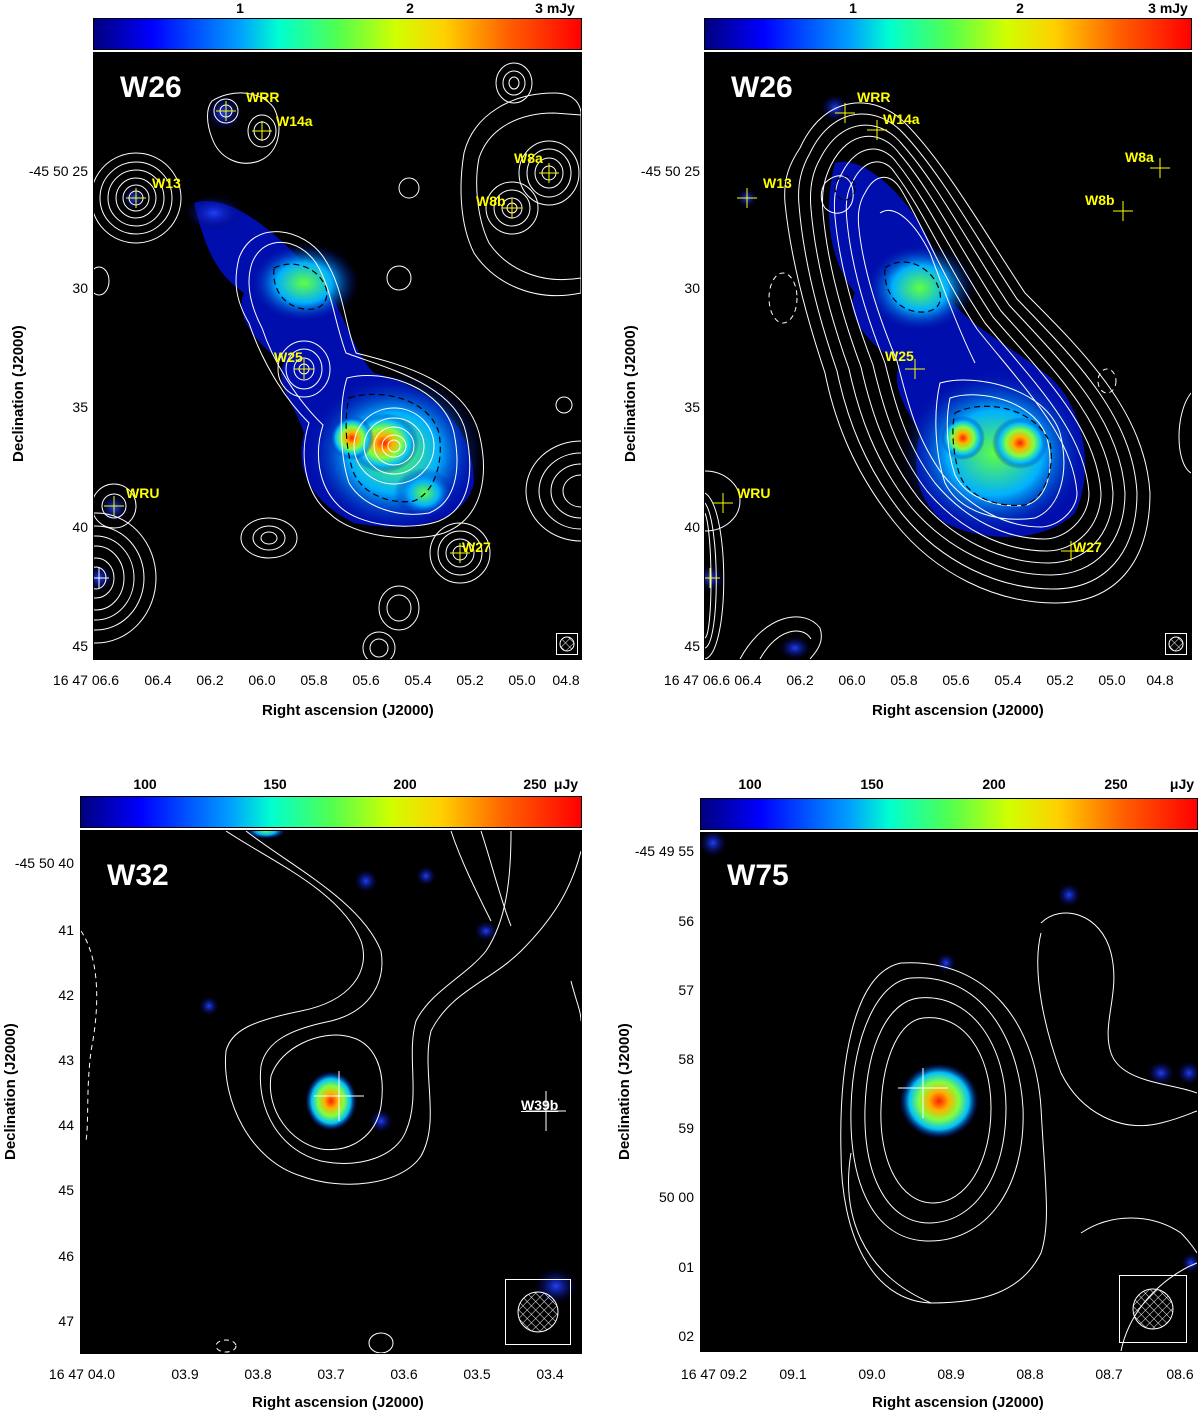 Image resolution: width=1200 pixels, height=1414 pixels. What do you see at coordinates (793, 1374) in the screenshot?
I see `x-tick-label: 09.1` at bounding box center [793, 1374].